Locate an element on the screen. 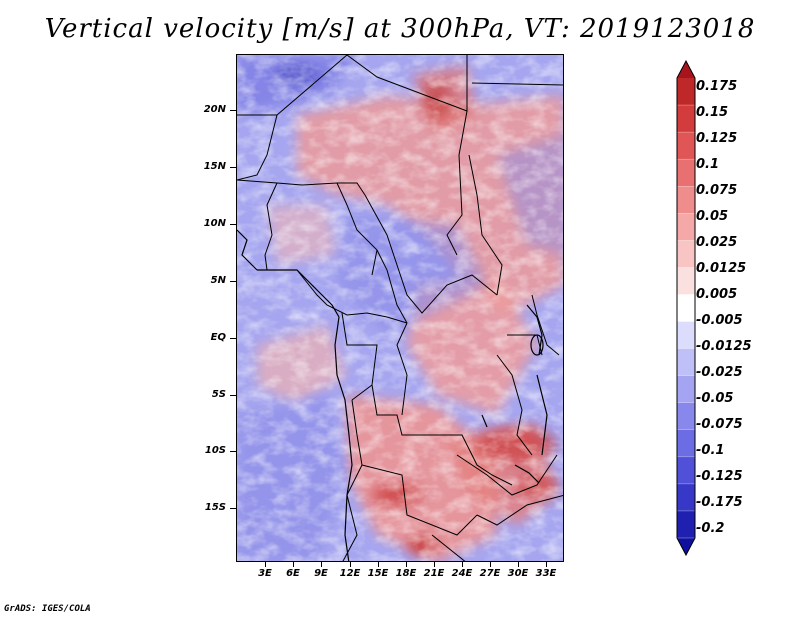  lon-label: 9E is located at coordinates (321, 573).